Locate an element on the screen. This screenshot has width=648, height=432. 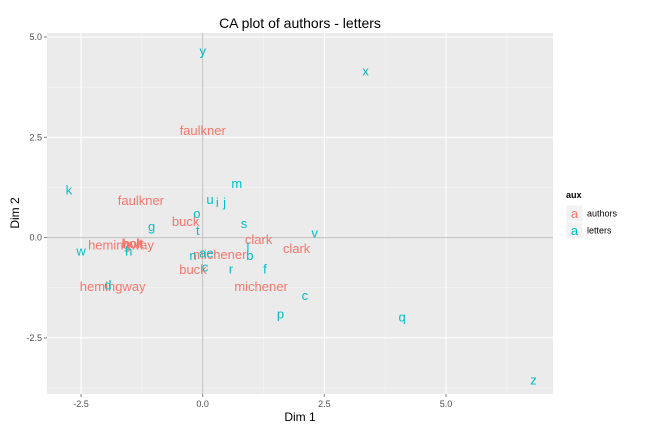
point-label-letters: b is located at coordinates (249, 255).